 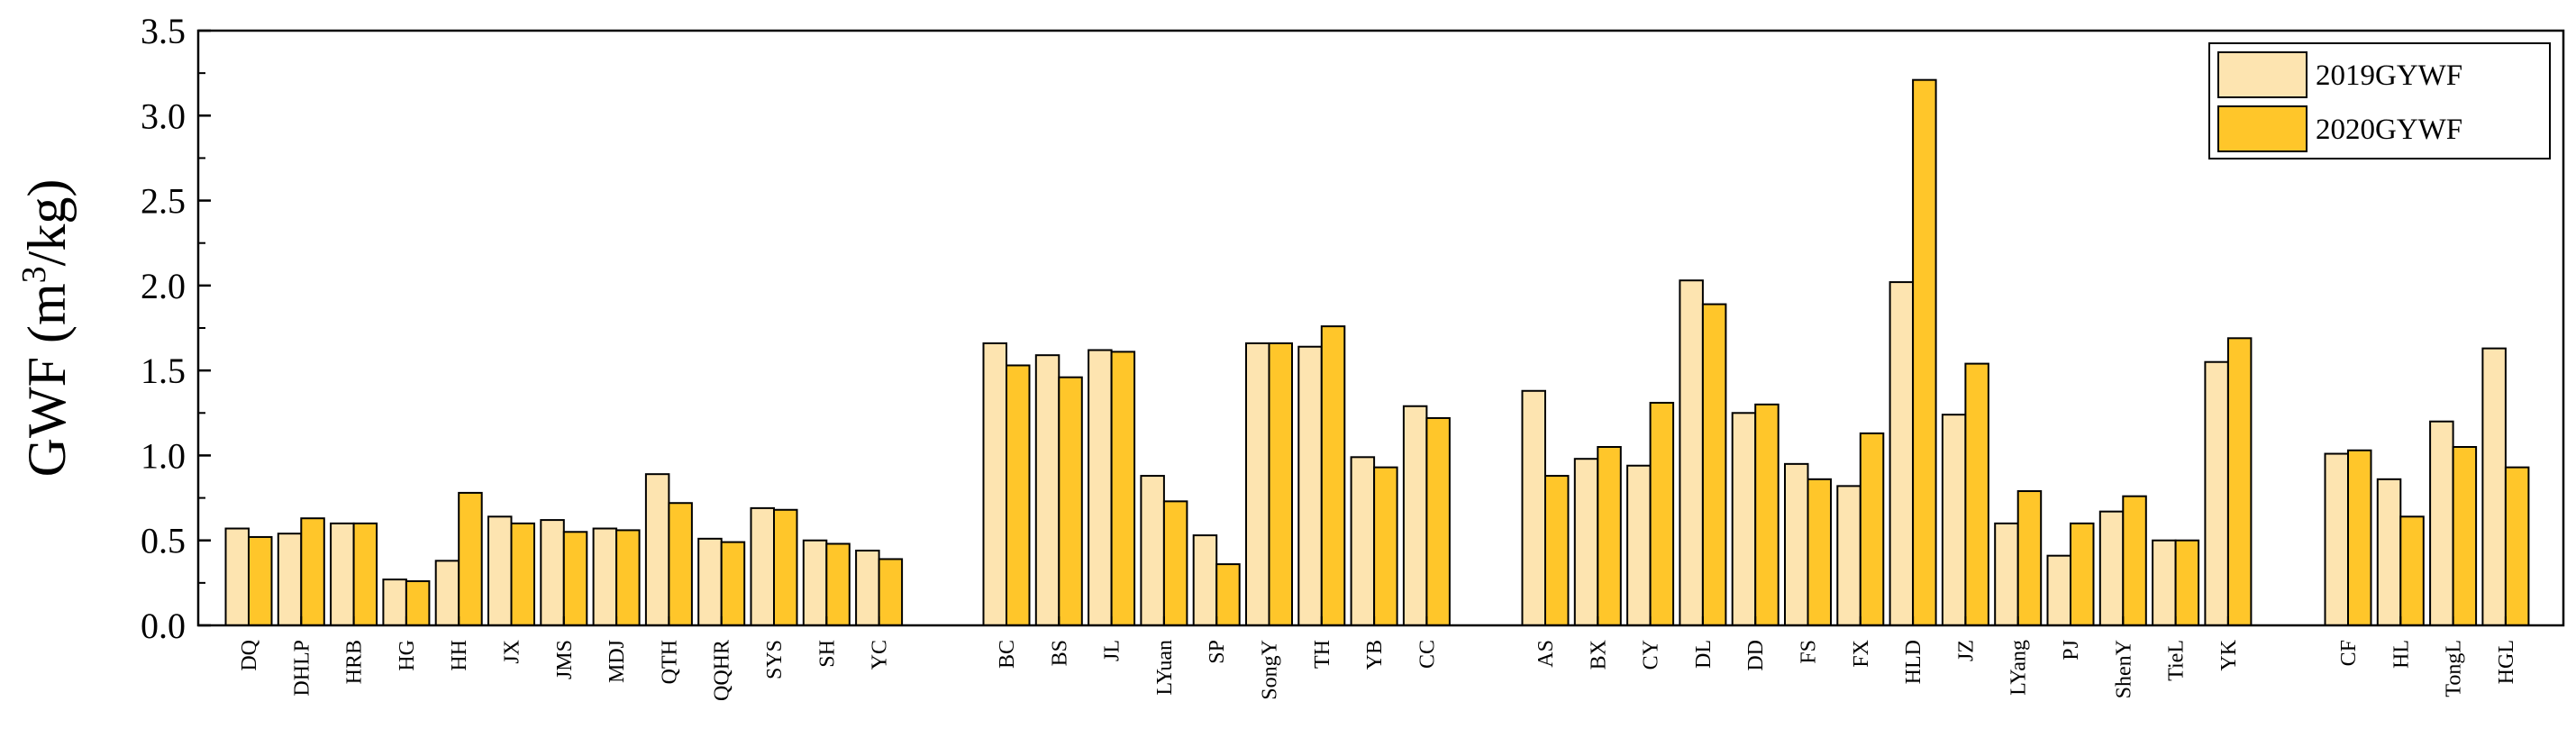 I want to click on legend-swatch-2020GYWF, so click(x=2262, y=129).